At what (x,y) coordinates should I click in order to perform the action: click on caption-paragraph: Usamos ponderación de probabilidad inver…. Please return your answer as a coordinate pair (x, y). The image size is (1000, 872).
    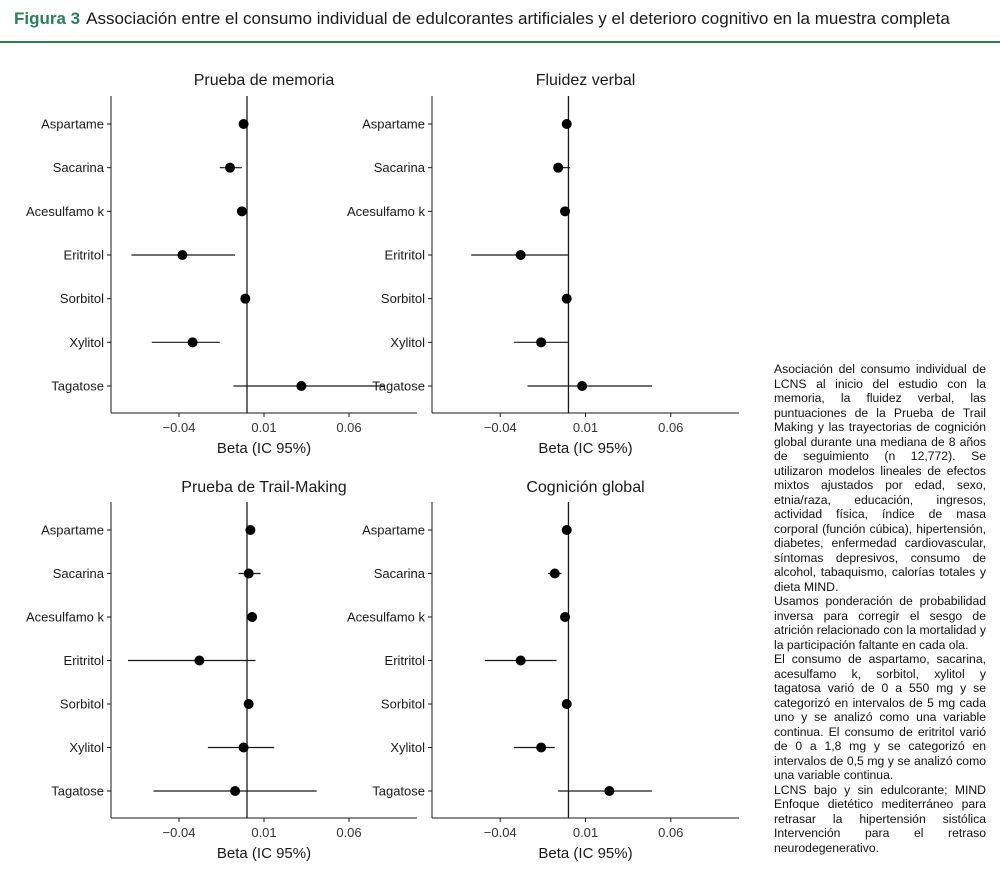
    Looking at the image, I should click on (880, 623).